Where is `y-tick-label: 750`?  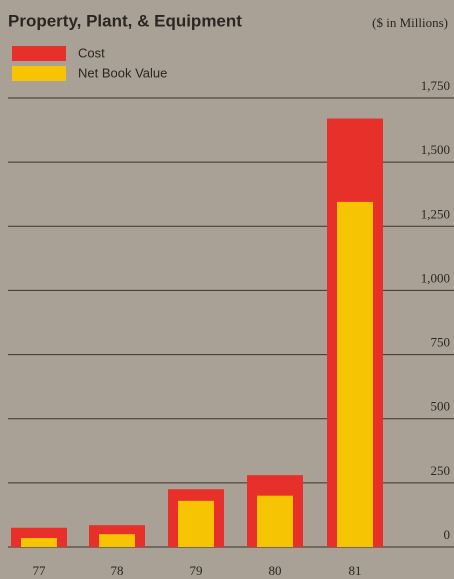 y-tick-label: 750 is located at coordinates (441, 342).